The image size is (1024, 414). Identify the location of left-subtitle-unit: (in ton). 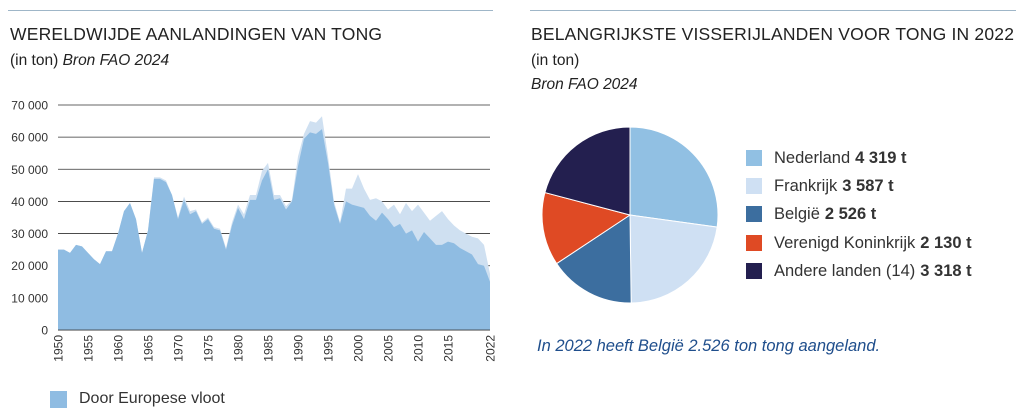
(34, 60).